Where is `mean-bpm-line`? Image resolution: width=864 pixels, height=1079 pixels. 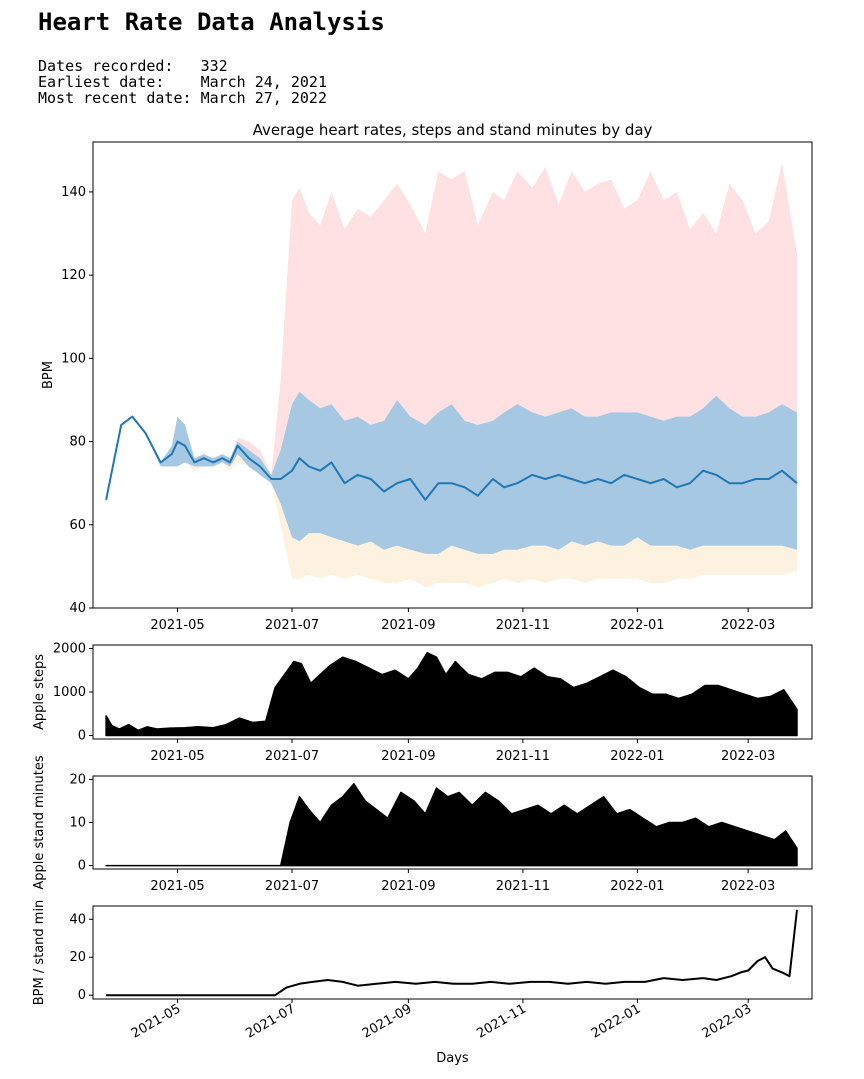
mean-bpm-line is located at coordinates (451, 458).